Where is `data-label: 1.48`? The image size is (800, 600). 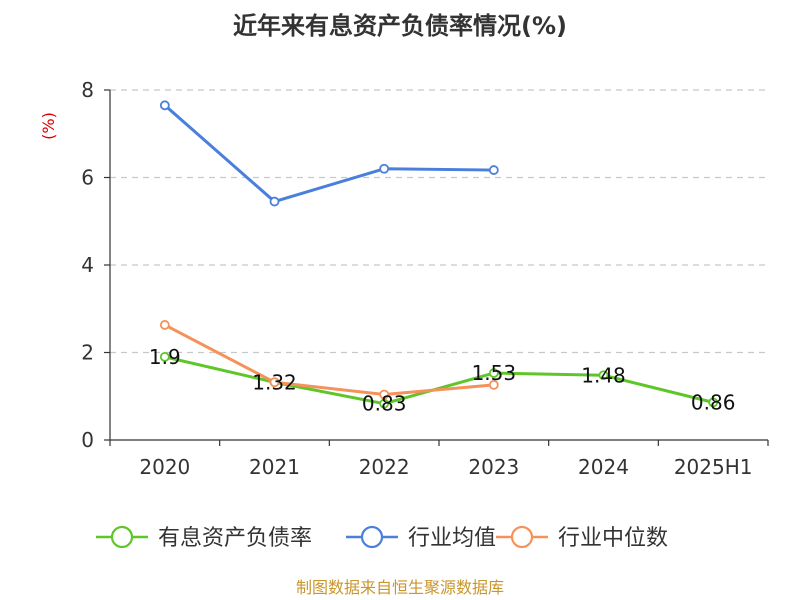 data-label: 1.48 is located at coordinates (603, 375).